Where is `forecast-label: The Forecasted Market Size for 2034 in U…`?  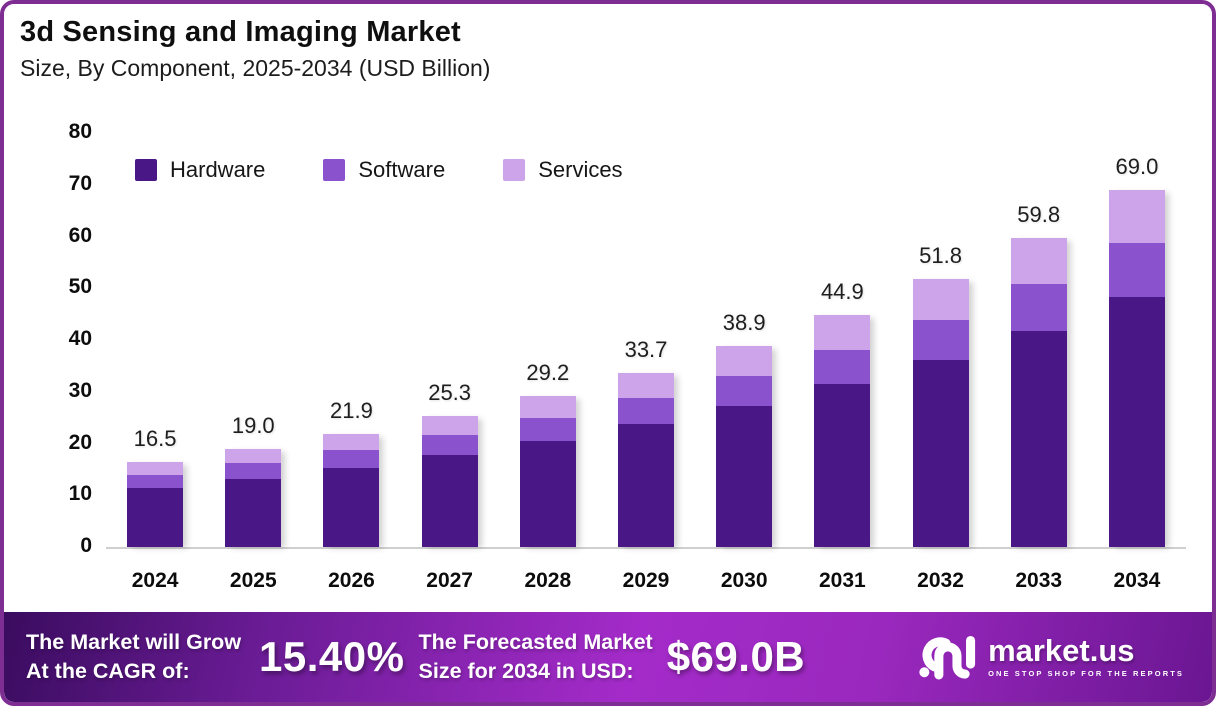
forecast-label: The Forecasted Market Size for 2034 in U… is located at coordinates (536, 657).